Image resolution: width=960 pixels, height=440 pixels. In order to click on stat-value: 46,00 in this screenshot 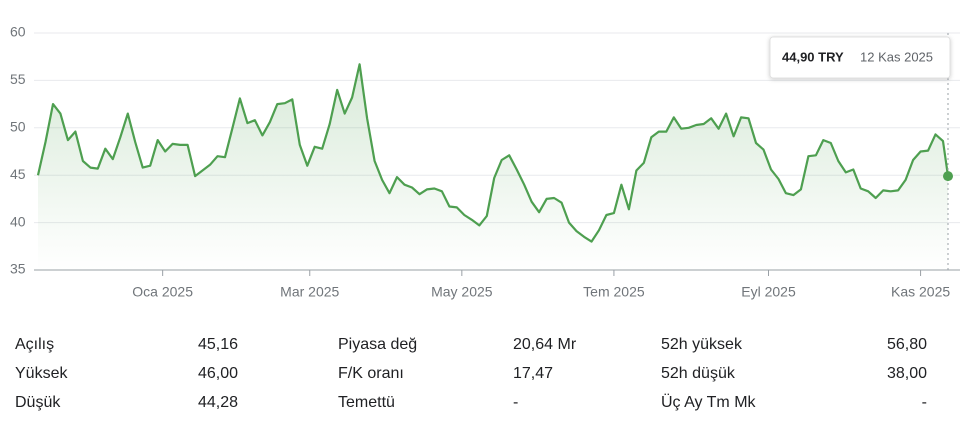, I will do `click(218, 373)`.